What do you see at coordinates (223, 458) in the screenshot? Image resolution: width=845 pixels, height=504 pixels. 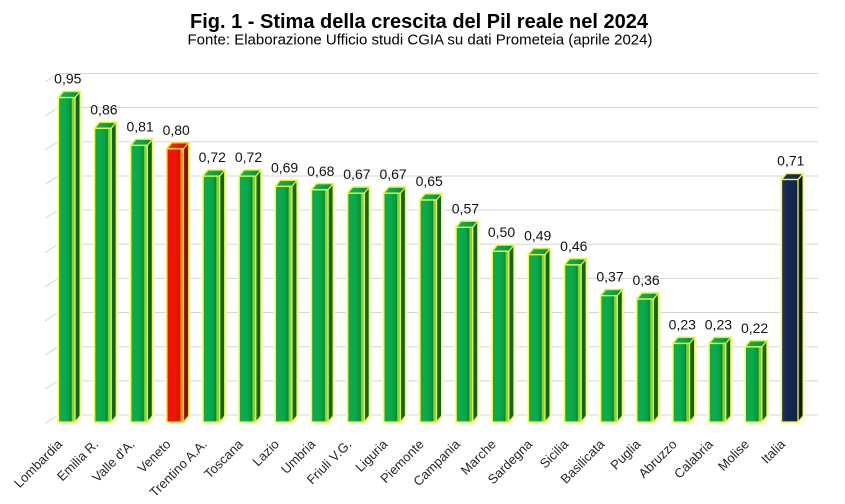 I see `svg-text: Toscana` at bounding box center [223, 458].